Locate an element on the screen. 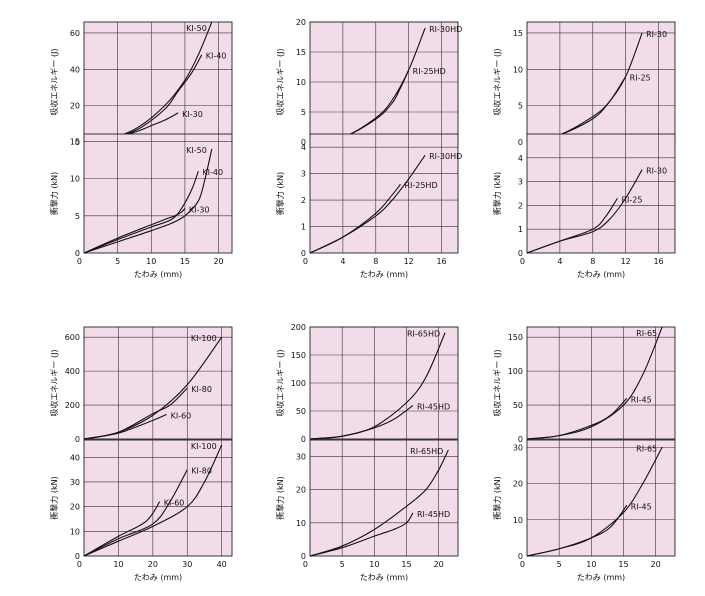 The width and height of the screenshot is (705, 596). force-panel: 0 1 2 3 4 RI-30HD RI-25HD 衝撃力 (kN) is located at coordinates (368, 195).